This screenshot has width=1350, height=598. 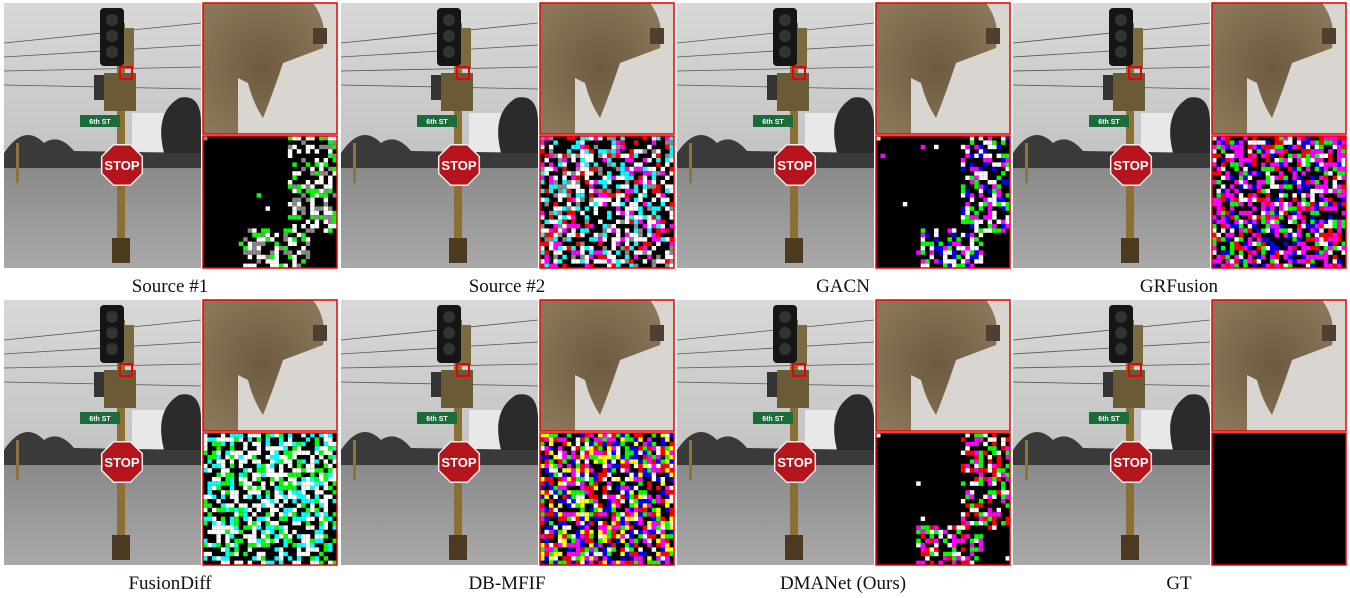 I want to click on wire, so click(x=102, y=69).